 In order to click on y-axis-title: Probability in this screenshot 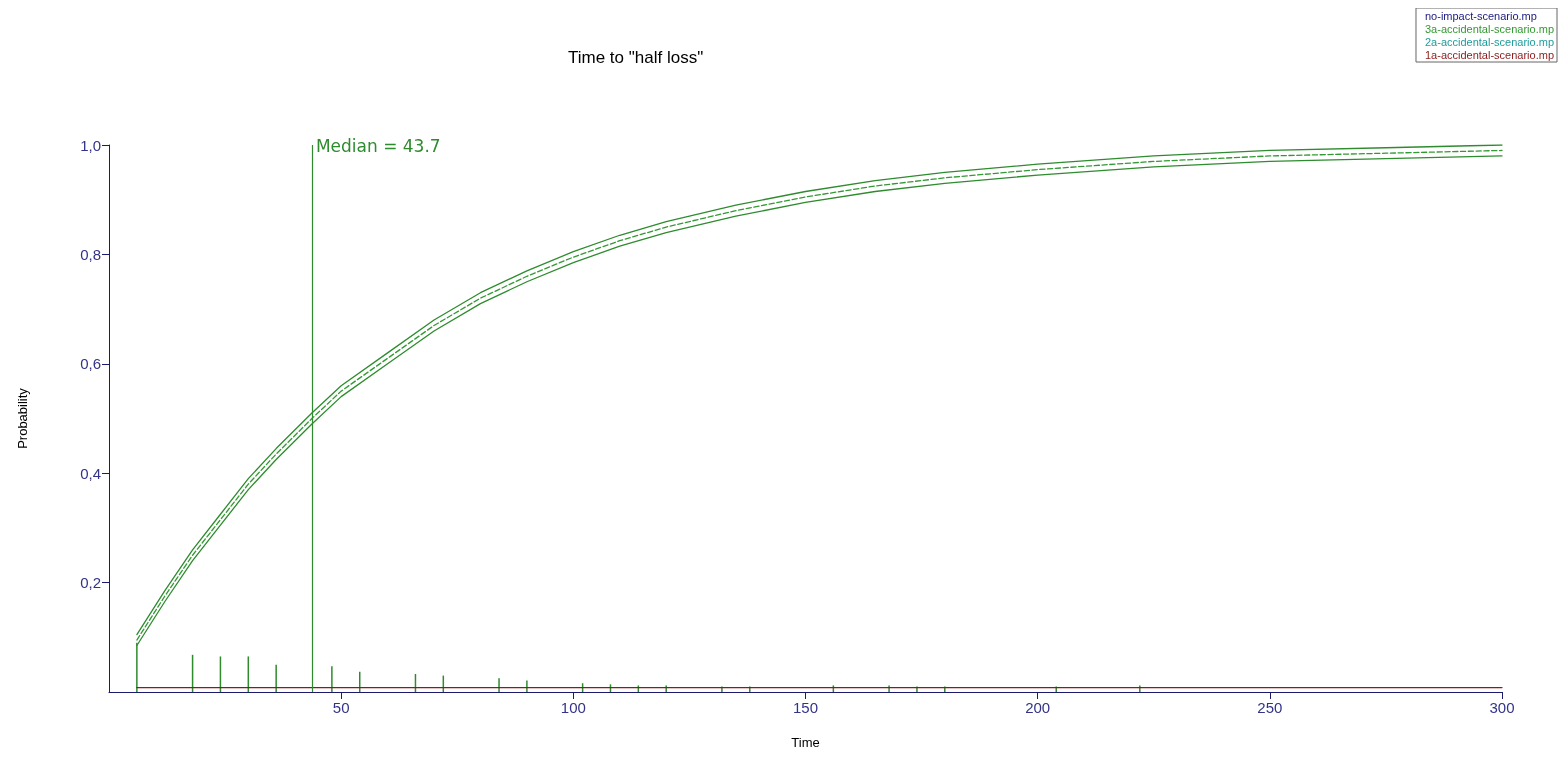, I will do `click(22, 418)`.